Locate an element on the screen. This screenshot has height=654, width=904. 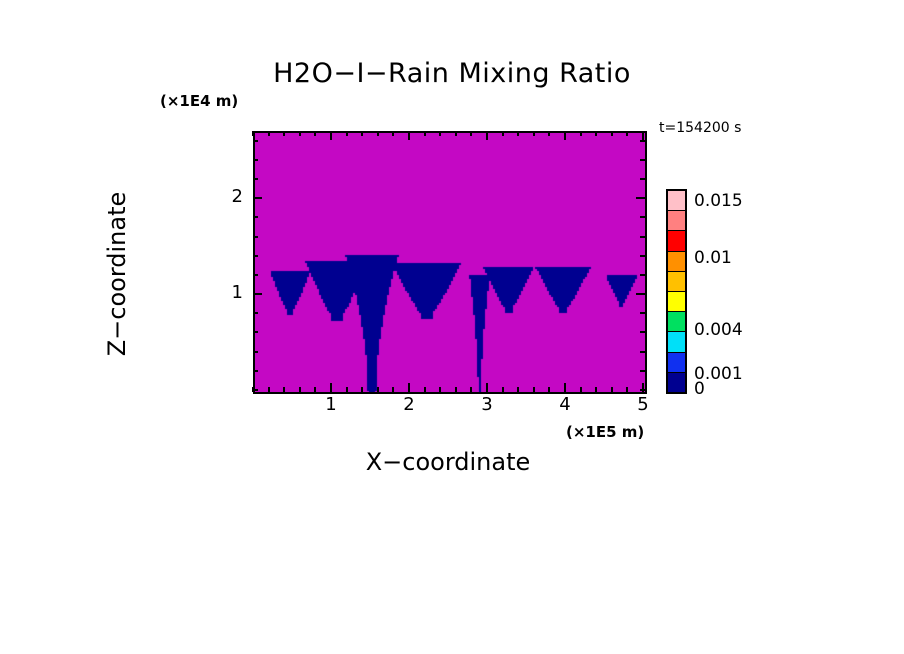
time-annotation: t=154200 s is located at coordinates (700, 128).